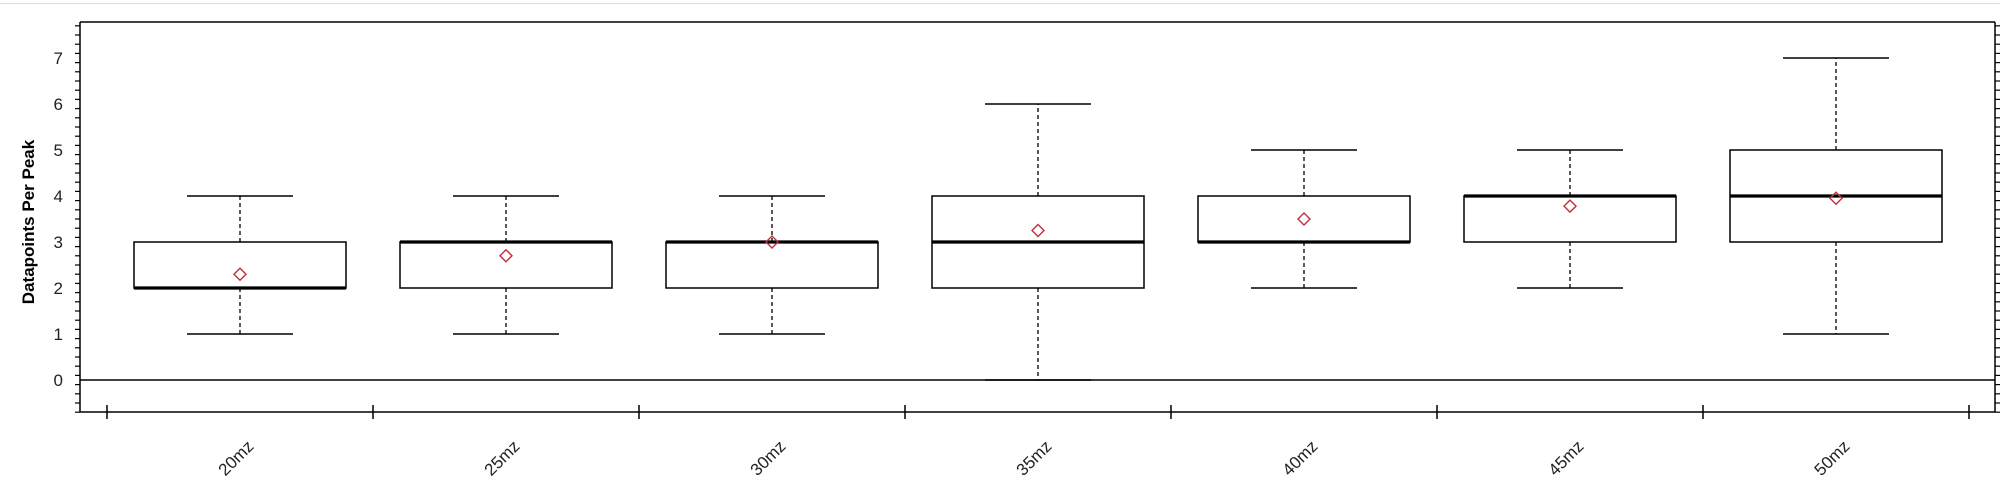 The width and height of the screenshot is (2000, 487). I want to click on box-35mz, so click(1038, 242).